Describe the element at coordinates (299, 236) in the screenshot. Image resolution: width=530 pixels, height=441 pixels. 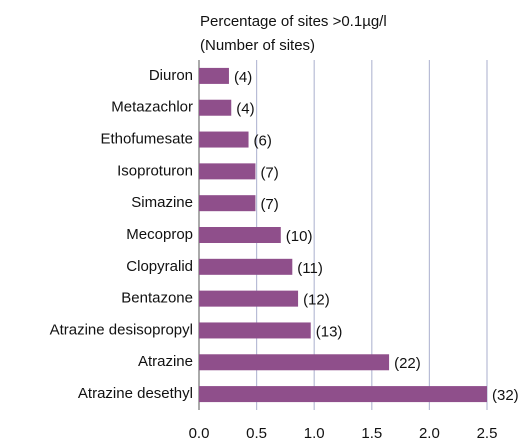
I see `data-label: (10)` at that location.